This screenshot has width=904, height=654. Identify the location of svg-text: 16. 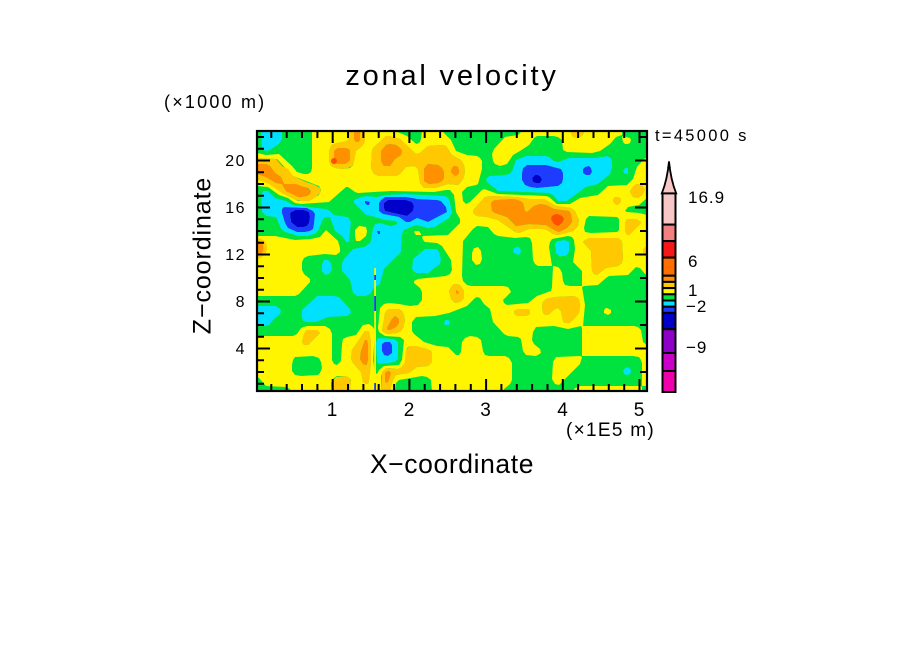
(235, 208).